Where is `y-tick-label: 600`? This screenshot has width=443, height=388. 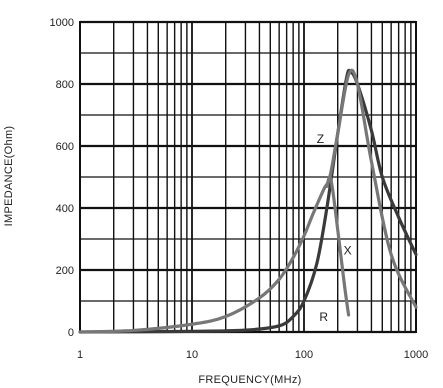
y-tick-label: 600 is located at coordinates (65, 147).